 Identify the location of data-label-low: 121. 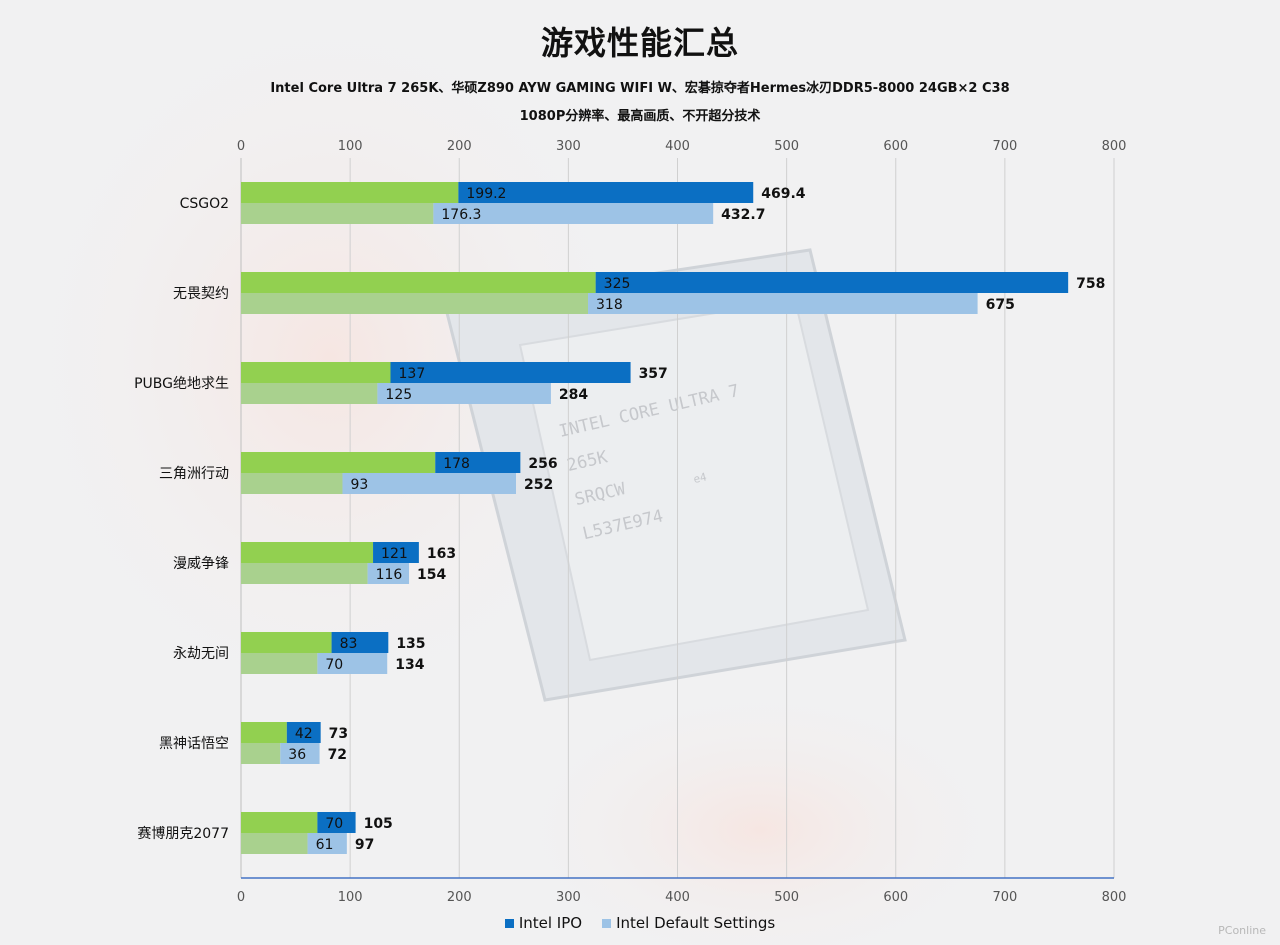
(394, 554).